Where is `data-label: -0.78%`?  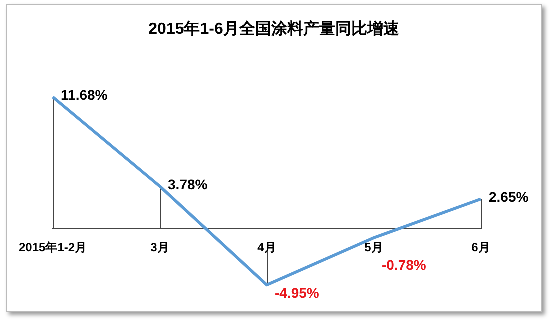 data-label: -0.78% is located at coordinates (404, 265).